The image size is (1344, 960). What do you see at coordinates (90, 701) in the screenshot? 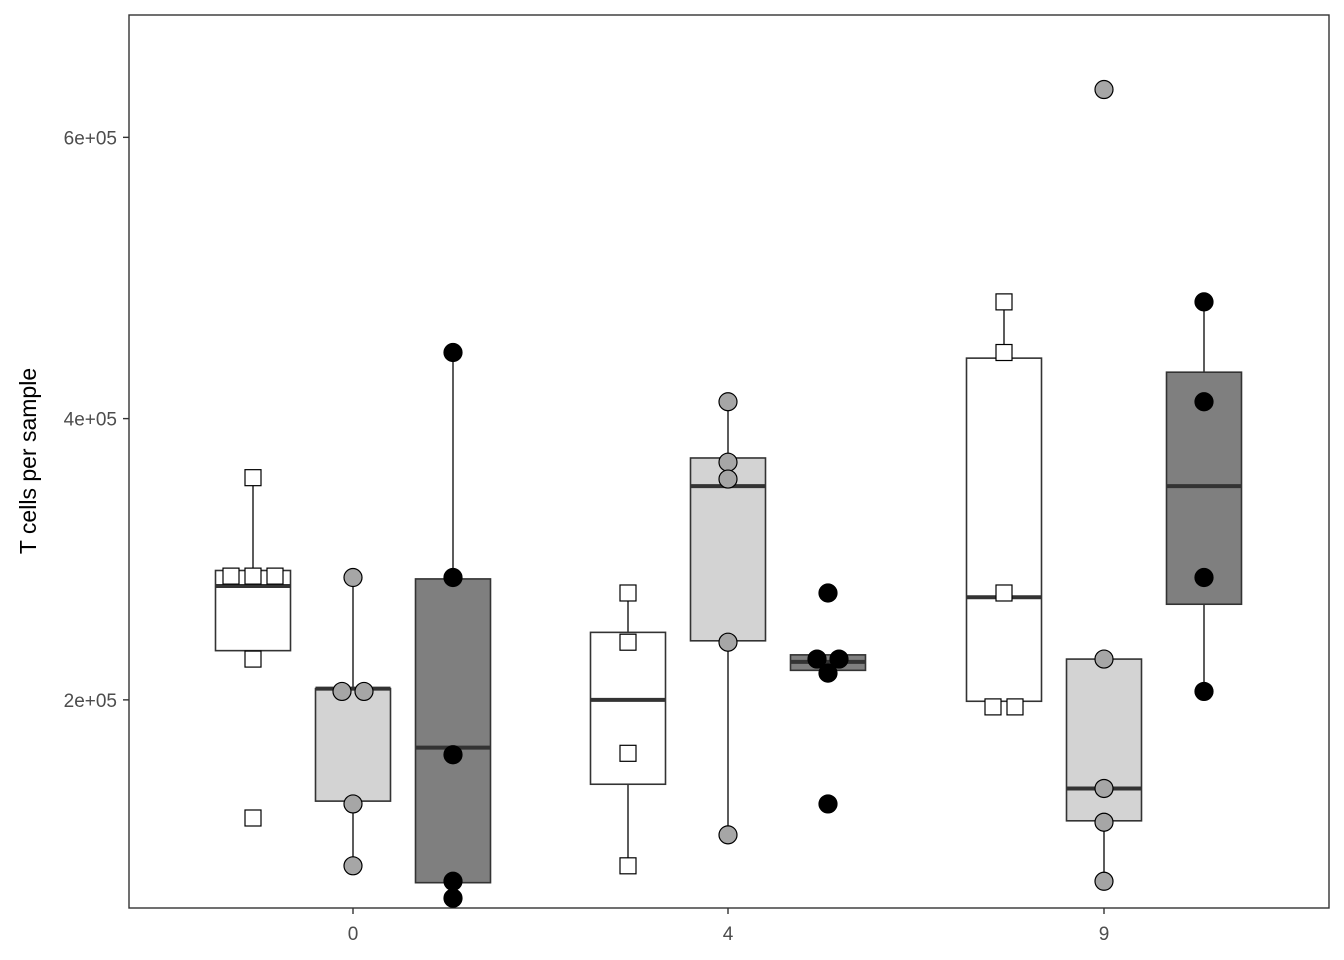
I see `y-tick-label: 2e+05` at bounding box center [90, 701].